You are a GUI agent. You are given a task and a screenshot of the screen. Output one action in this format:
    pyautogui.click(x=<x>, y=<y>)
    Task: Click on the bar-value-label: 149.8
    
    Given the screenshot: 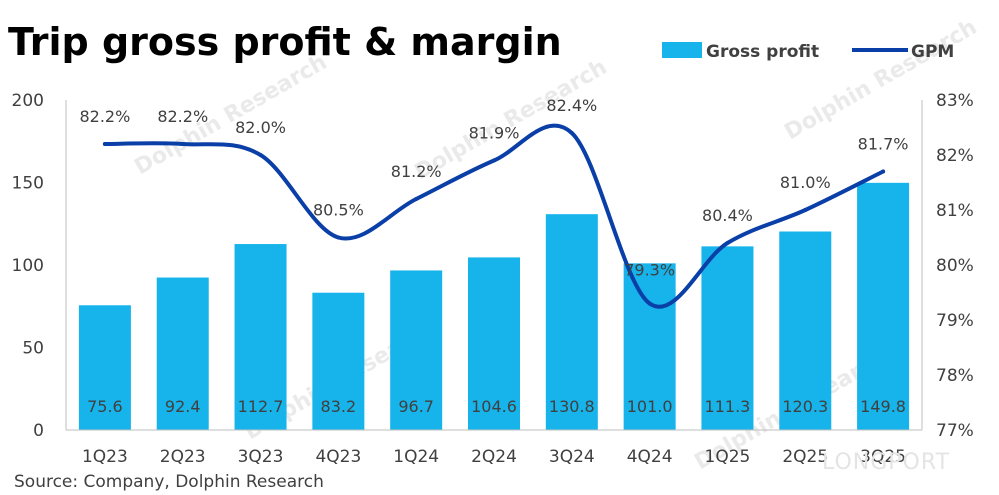 What is the action you would take?
    pyautogui.click(x=883, y=406)
    